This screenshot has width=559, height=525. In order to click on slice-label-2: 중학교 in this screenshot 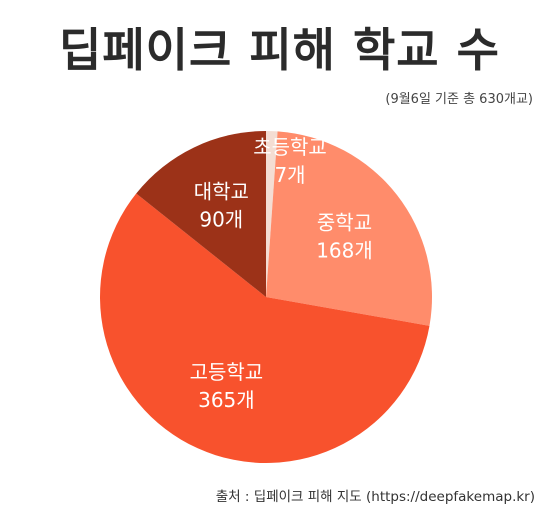, I will do `click(344, 223)`.